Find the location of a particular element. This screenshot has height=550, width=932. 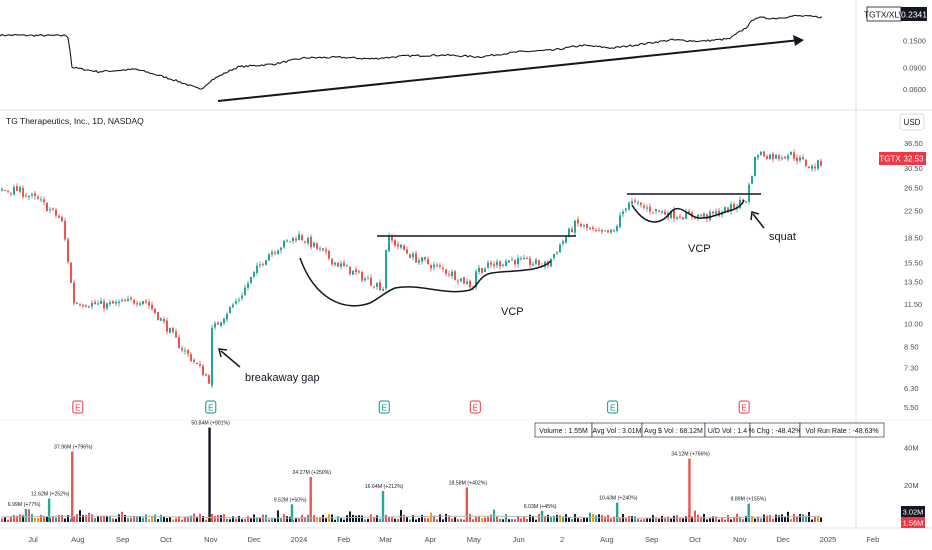

time-axis-label: Oct is located at coordinates (695, 539).